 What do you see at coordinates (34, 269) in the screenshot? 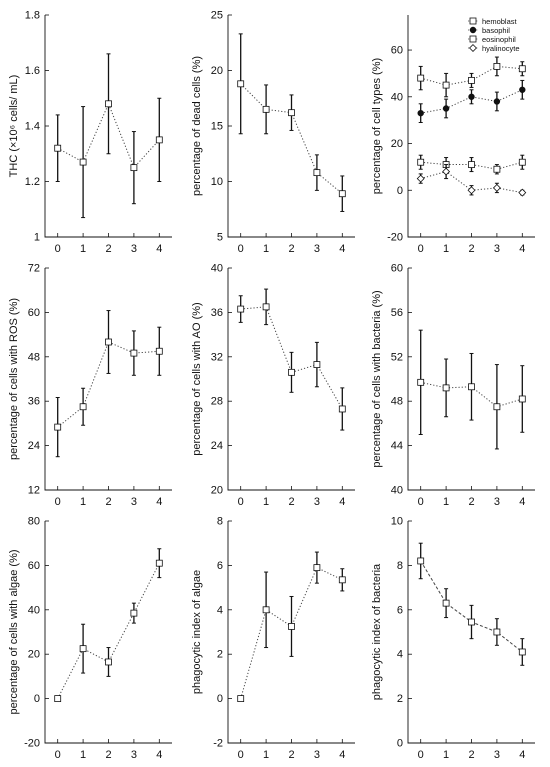
I see `y-tick-label: 72` at bounding box center [34, 269].